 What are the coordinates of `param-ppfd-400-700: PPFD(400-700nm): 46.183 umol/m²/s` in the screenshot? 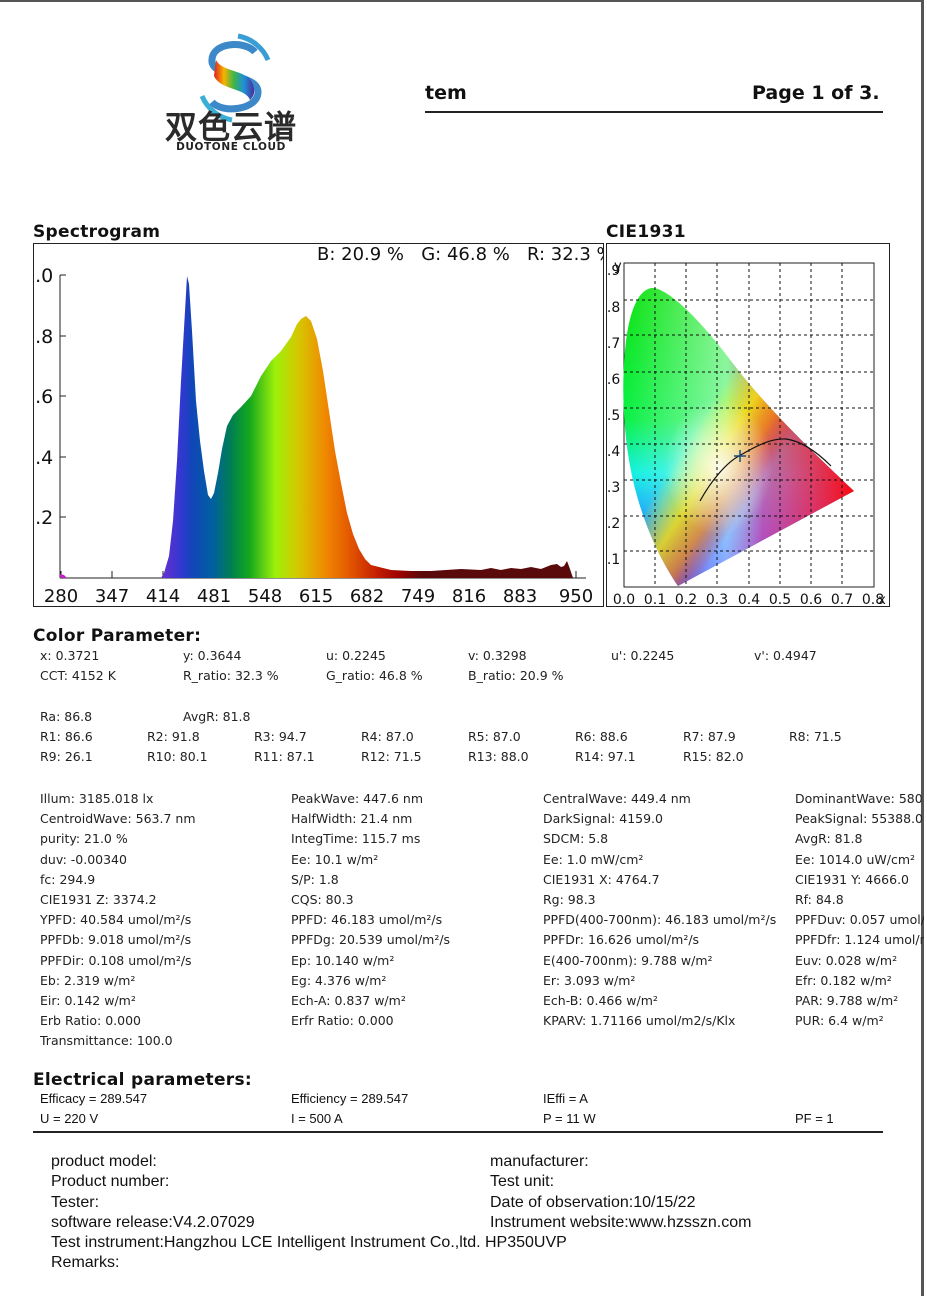 It's located at (660, 920).